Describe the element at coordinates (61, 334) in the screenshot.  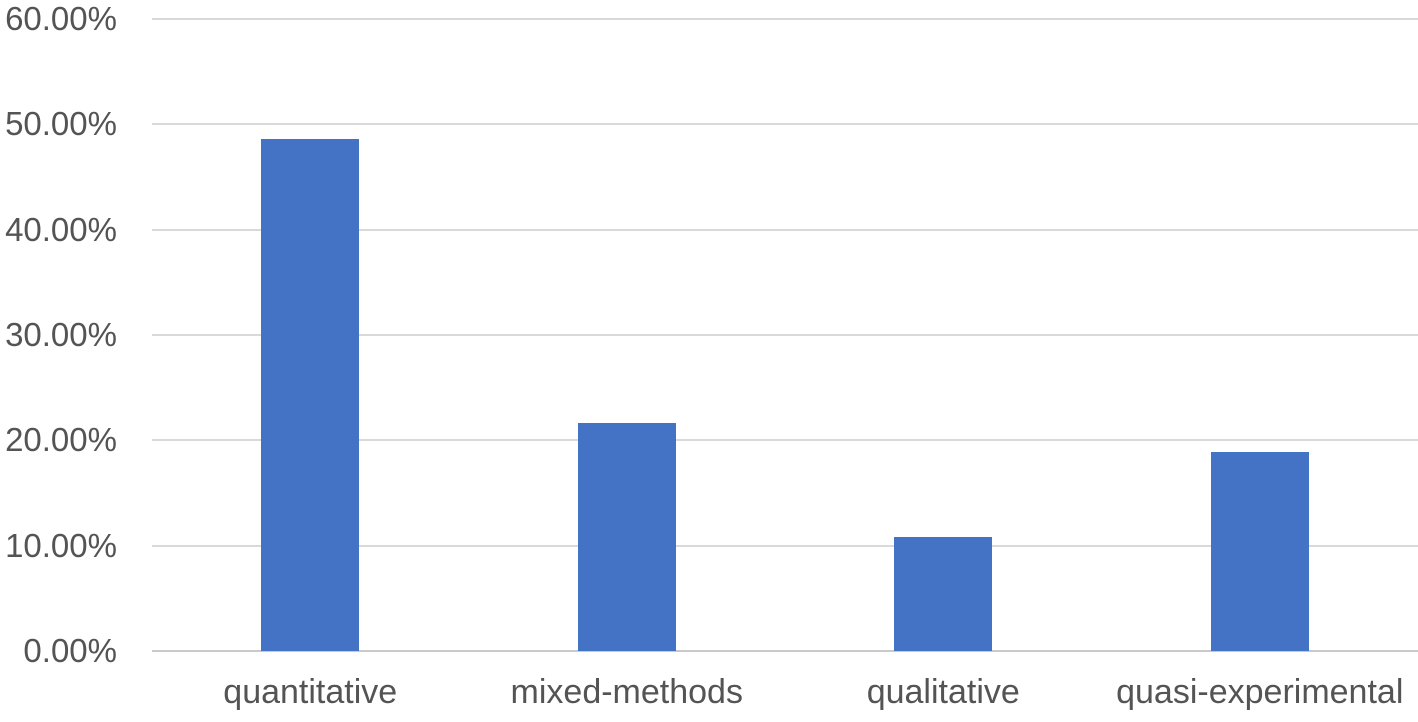
I see `y-axis-tick-label: 30.00%` at that location.